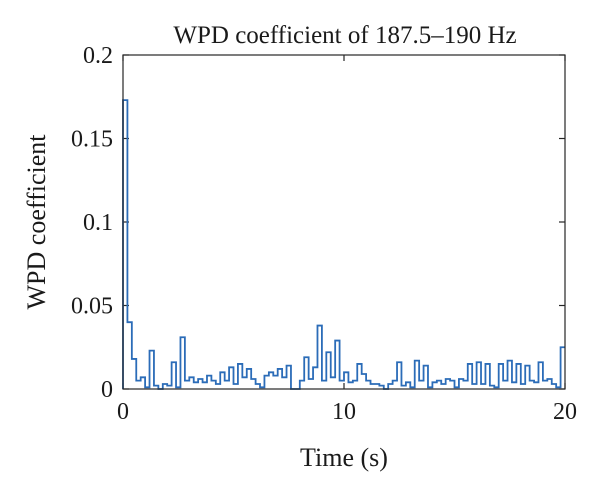  What do you see at coordinates (92, 140) in the screenshot?
I see `y-tick-label: 0.15` at bounding box center [92, 140].